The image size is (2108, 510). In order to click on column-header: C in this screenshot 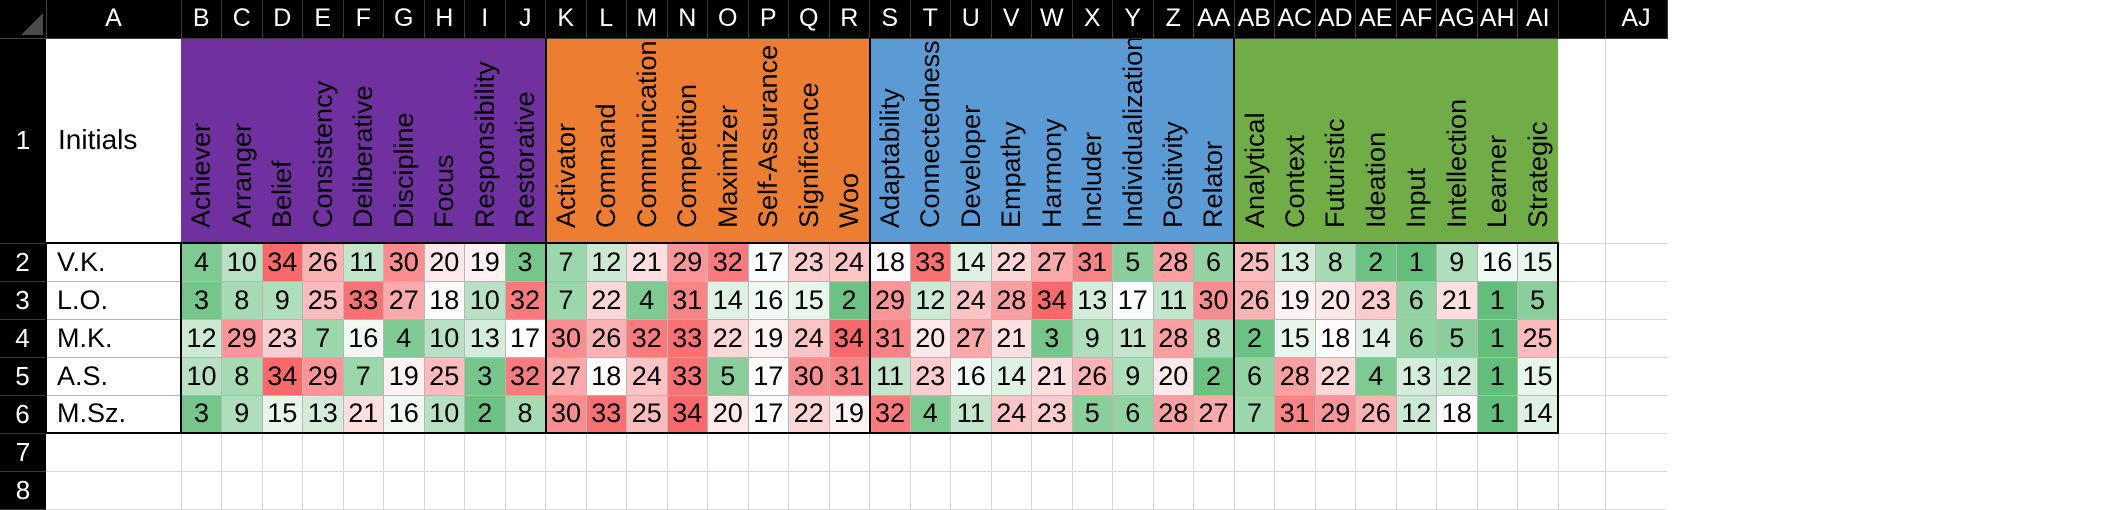, I will do `click(242, 19)`.